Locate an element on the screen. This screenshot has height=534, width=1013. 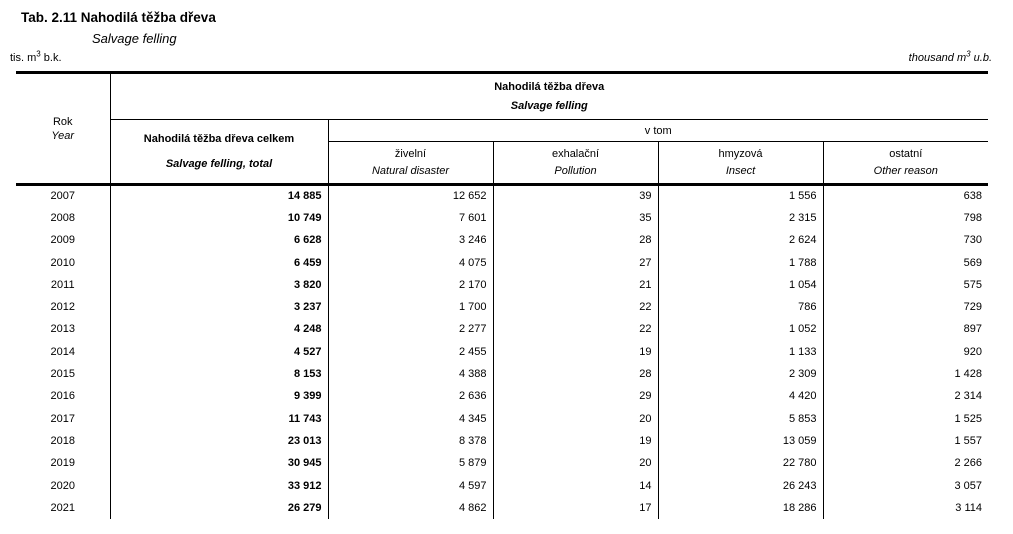
unit-label-left: tis. m3 b.k. is located at coordinates (36, 56).